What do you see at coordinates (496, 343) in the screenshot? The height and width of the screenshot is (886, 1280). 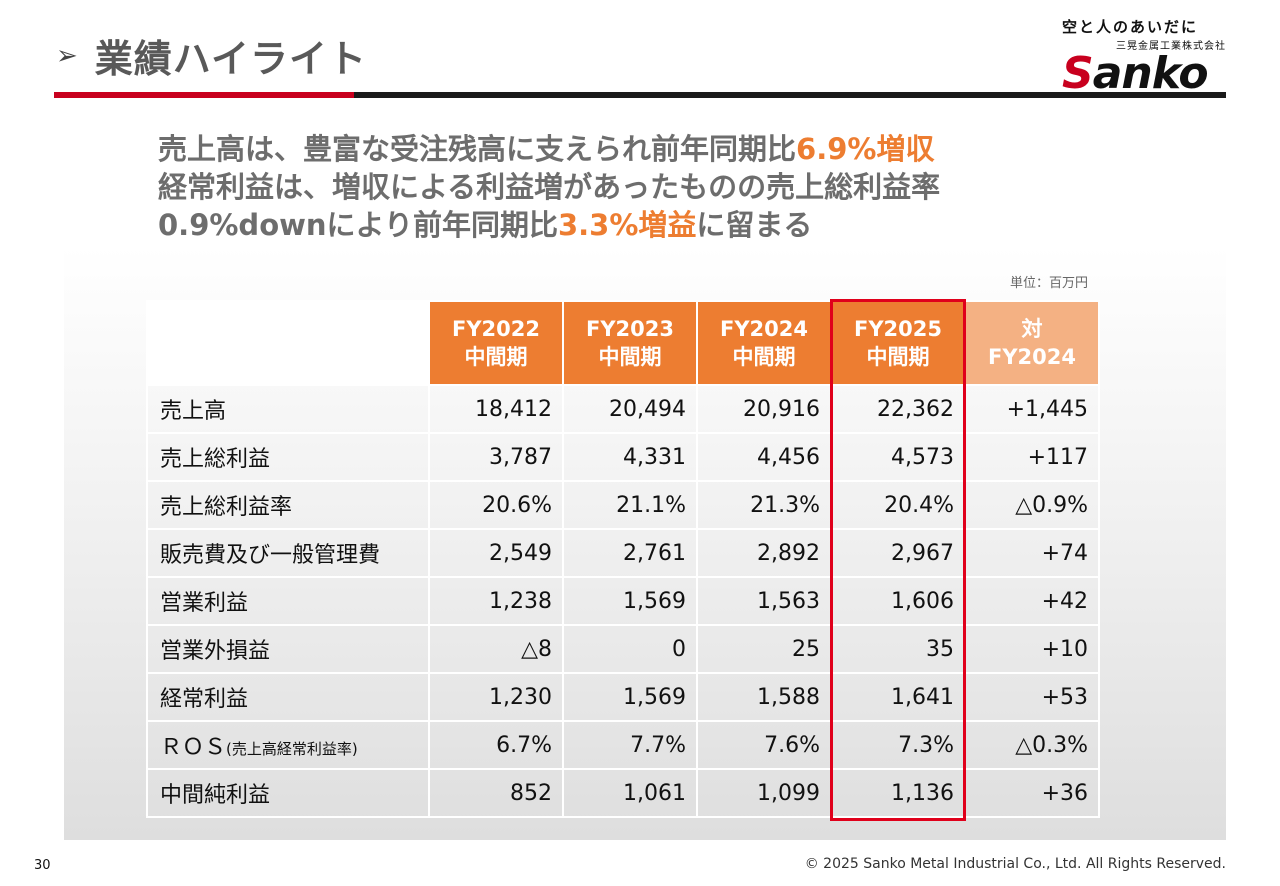 I see `column-header: FY2022 中間期` at bounding box center [496, 343].